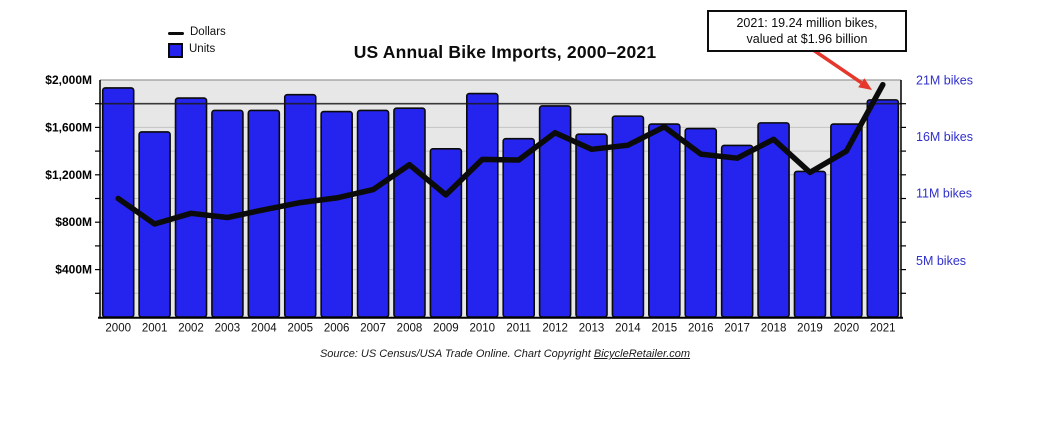  I want to click on x-axis-label-2001: 2001, so click(155, 329).